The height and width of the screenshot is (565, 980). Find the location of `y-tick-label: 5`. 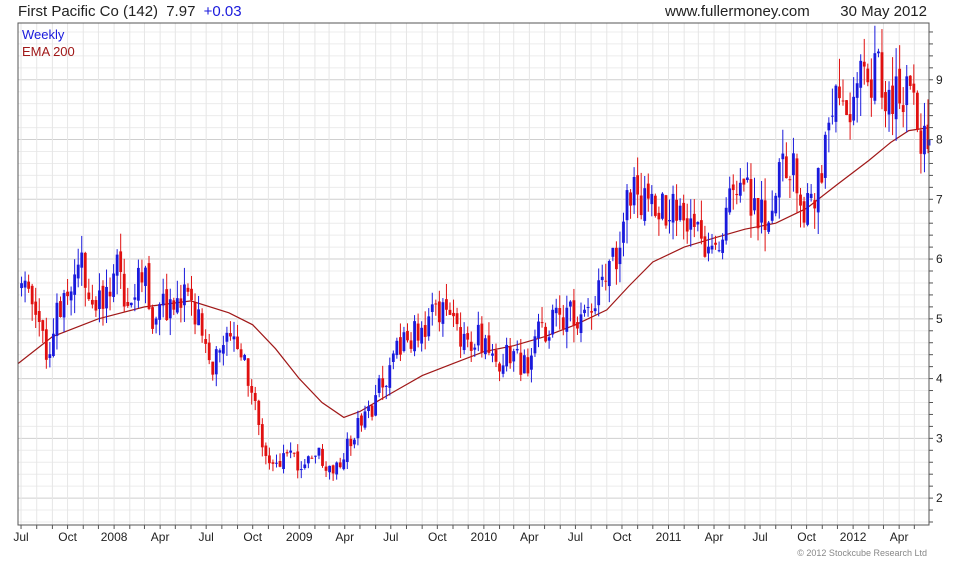

y-tick-label: 5 is located at coordinates (939, 319).